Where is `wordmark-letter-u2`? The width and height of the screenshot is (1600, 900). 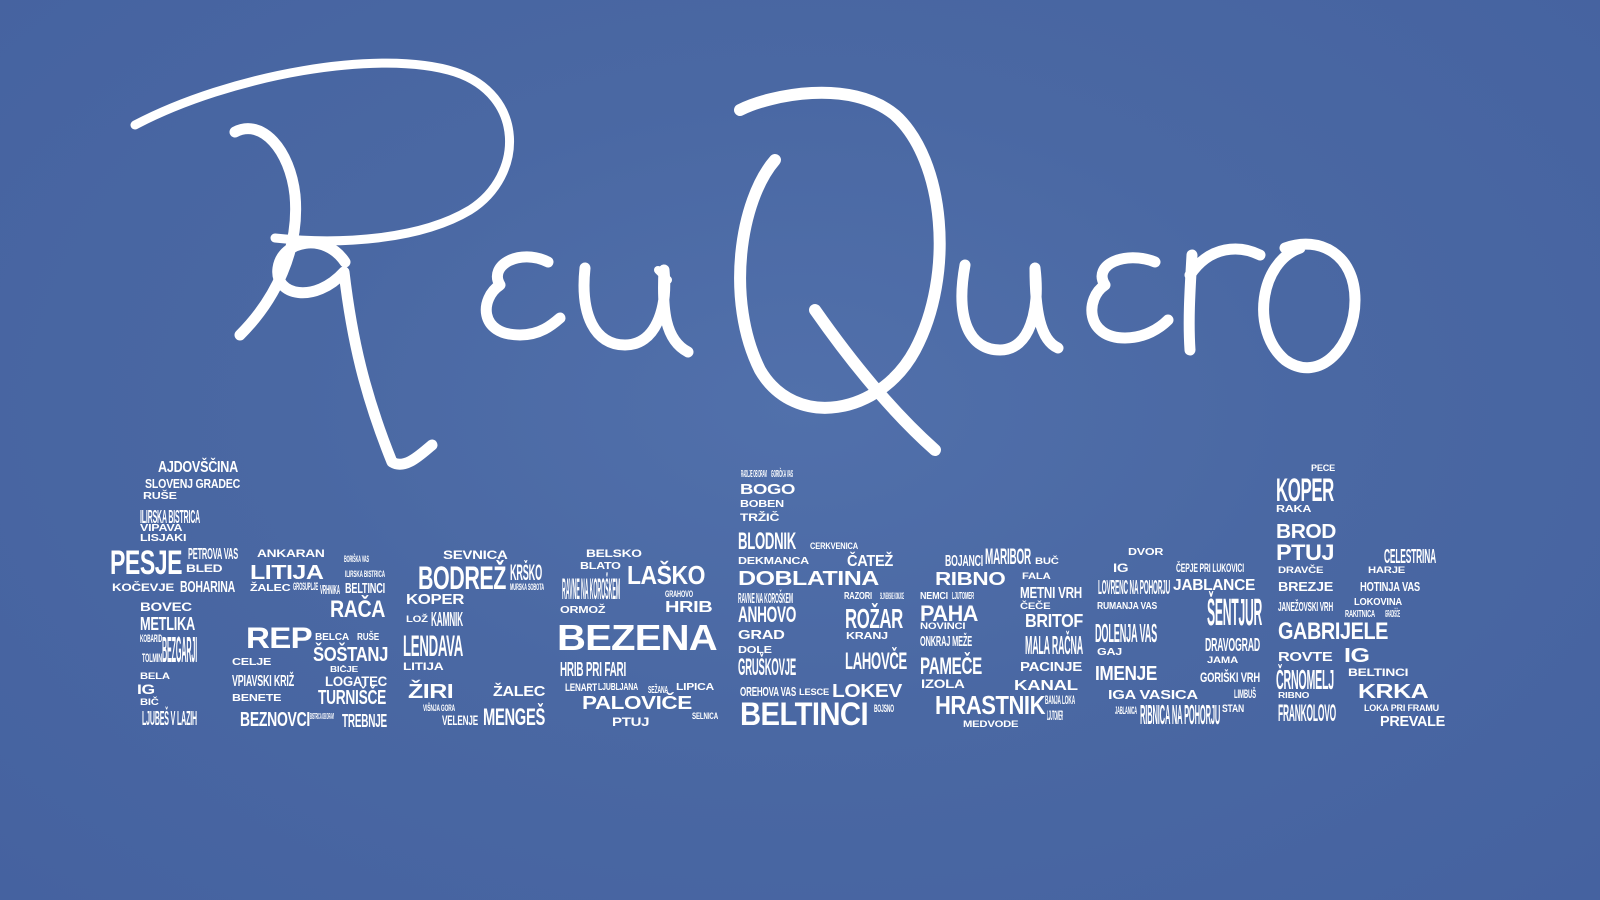 wordmark-letter-u2 is located at coordinates (1010, 307).